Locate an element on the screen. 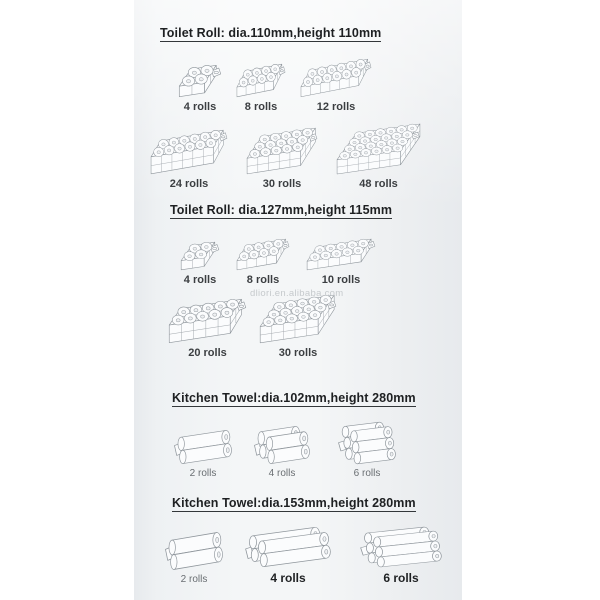 The height and width of the screenshot is (600, 600). packs-row: 4 rolls 8 rolls 12 rolls is located at coordinates (298, 85).